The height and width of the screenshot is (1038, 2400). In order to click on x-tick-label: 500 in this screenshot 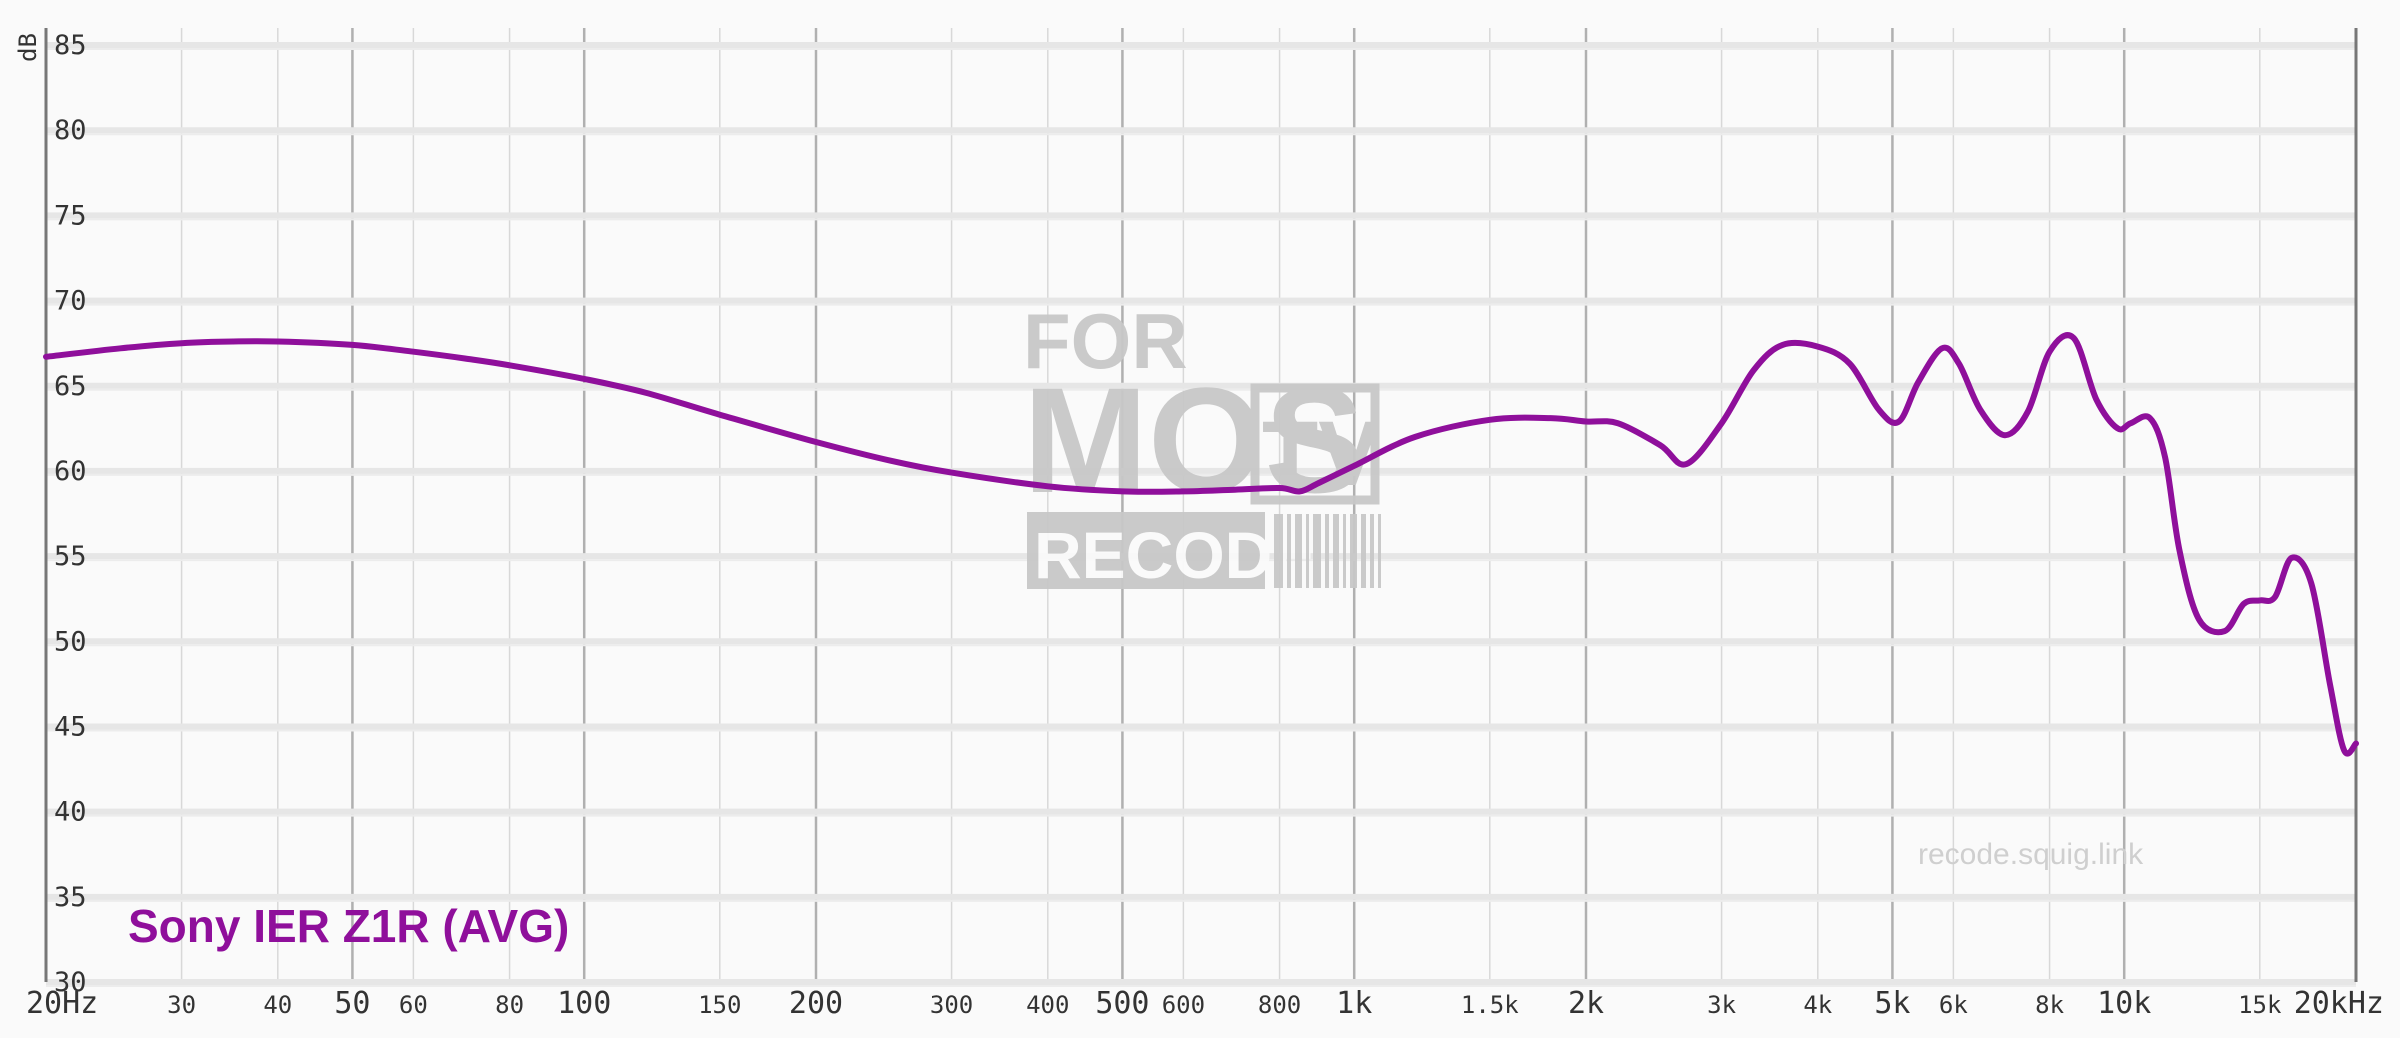, I will do `click(1122, 1003)`.